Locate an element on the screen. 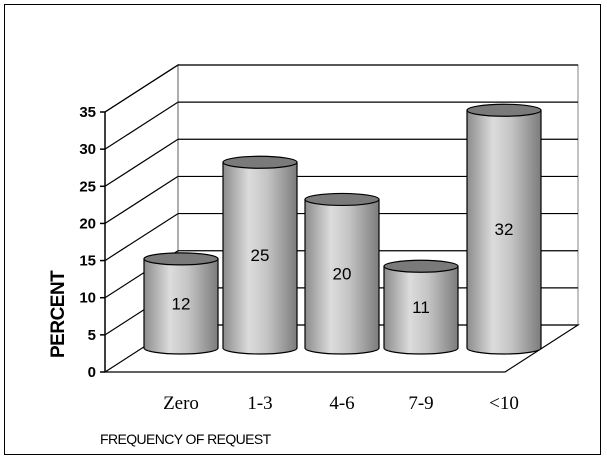  bar: 32 is located at coordinates (504, 229).